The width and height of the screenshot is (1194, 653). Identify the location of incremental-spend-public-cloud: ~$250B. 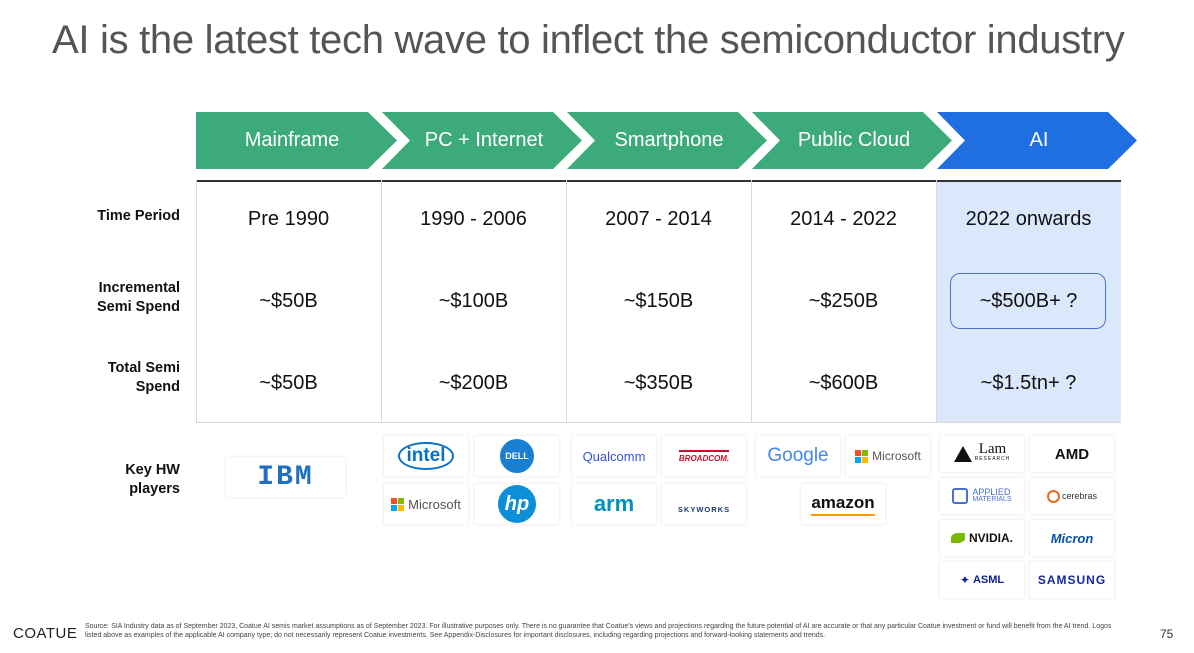
(843, 301).